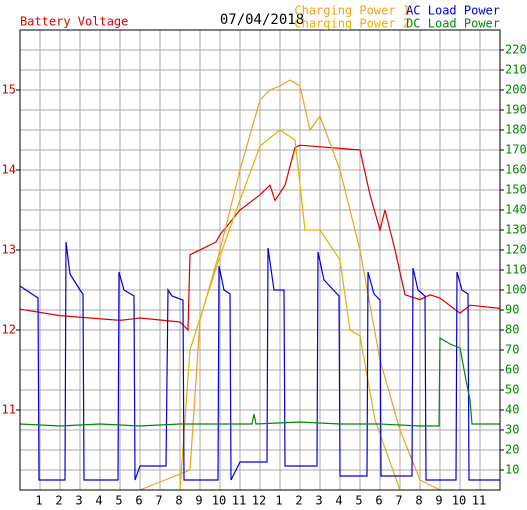 Image resolution: width=527 pixels, height=510 pixels. Describe the element at coordinates (352, 24) in the screenshot. I see `legend-entry: Charging Power 2` at that location.